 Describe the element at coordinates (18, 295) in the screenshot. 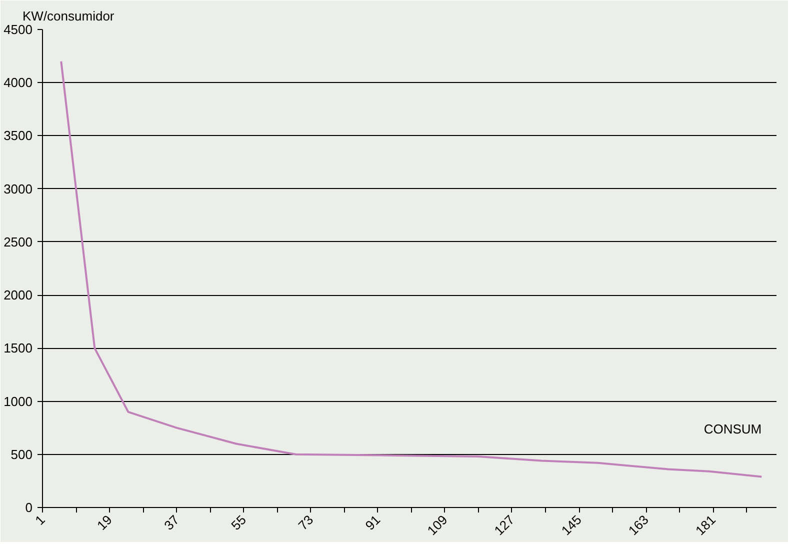

I see `y-tick-label: 2000` at that location.